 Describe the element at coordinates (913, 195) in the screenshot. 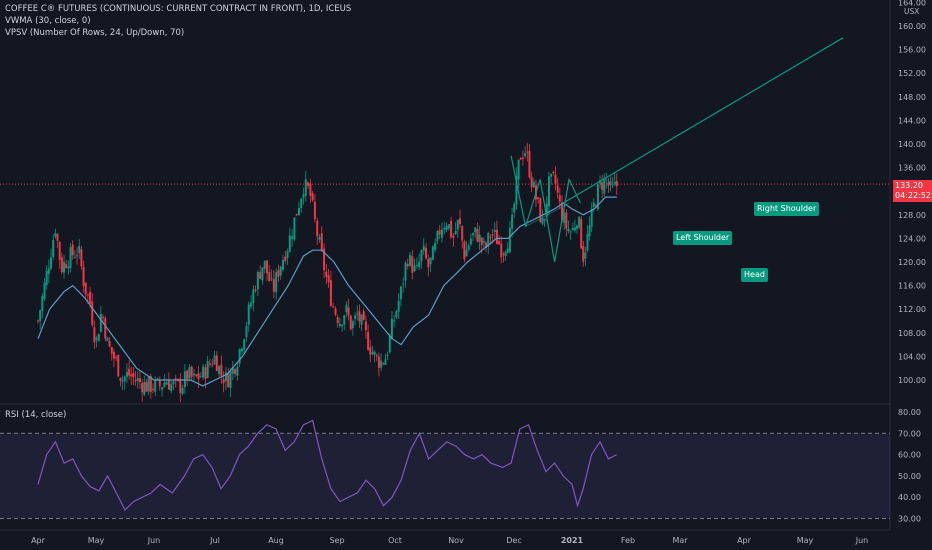

I see `bar-countdown: 04:22:52` at that location.